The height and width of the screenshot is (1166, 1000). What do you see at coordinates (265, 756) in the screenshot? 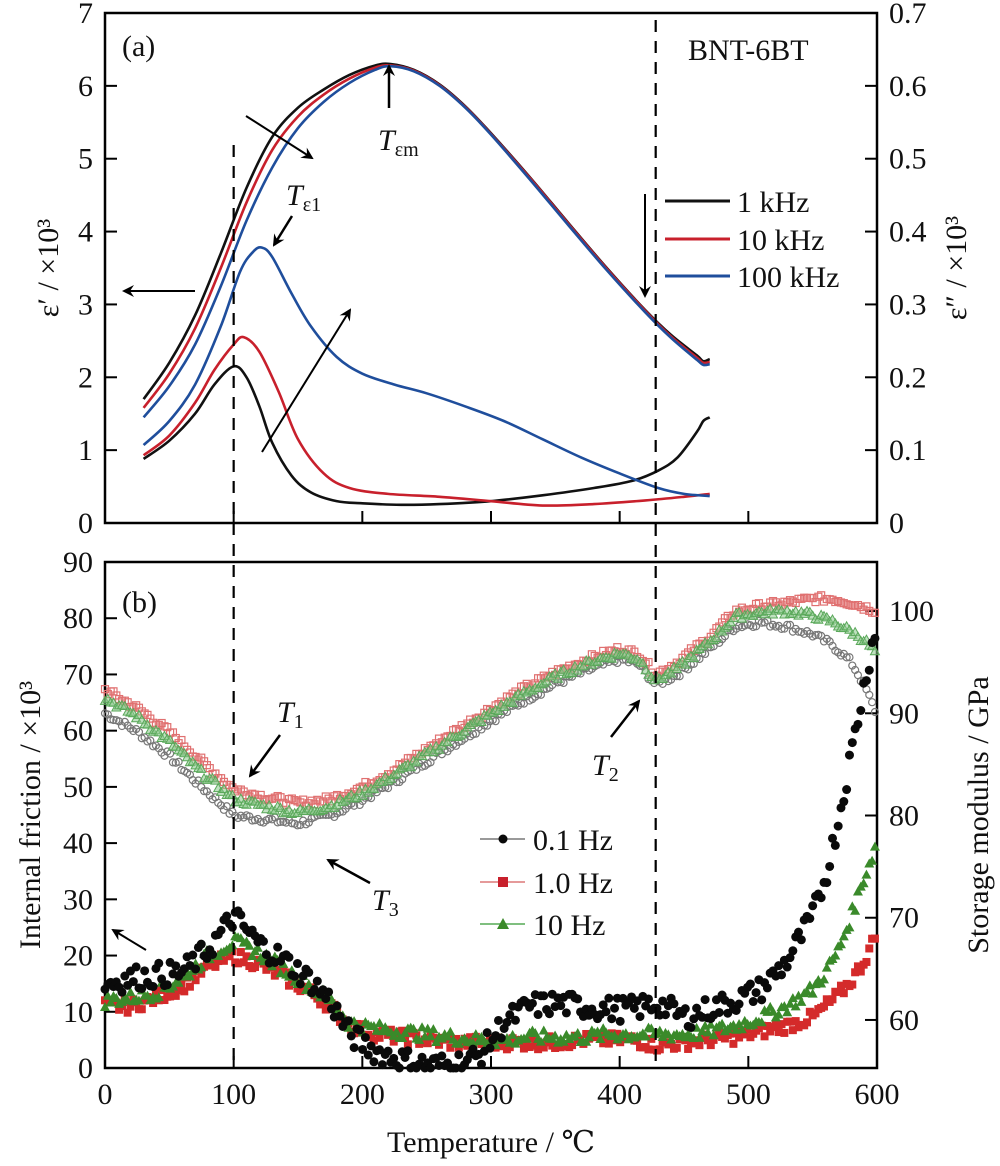
I see `t1-arrow` at bounding box center [265, 756].